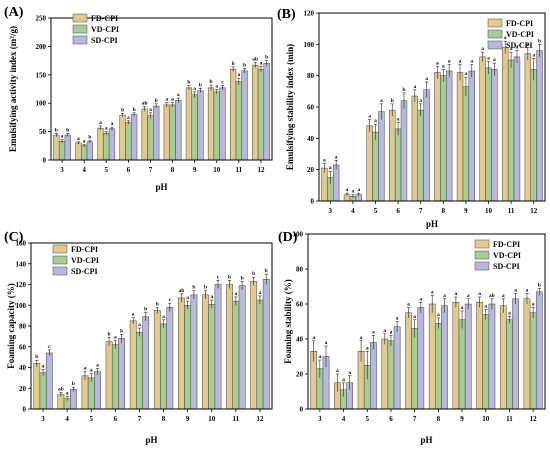  Describe the element at coordinates (376, 211) in the screenshot. I see `x-tick-label: 5` at that location.